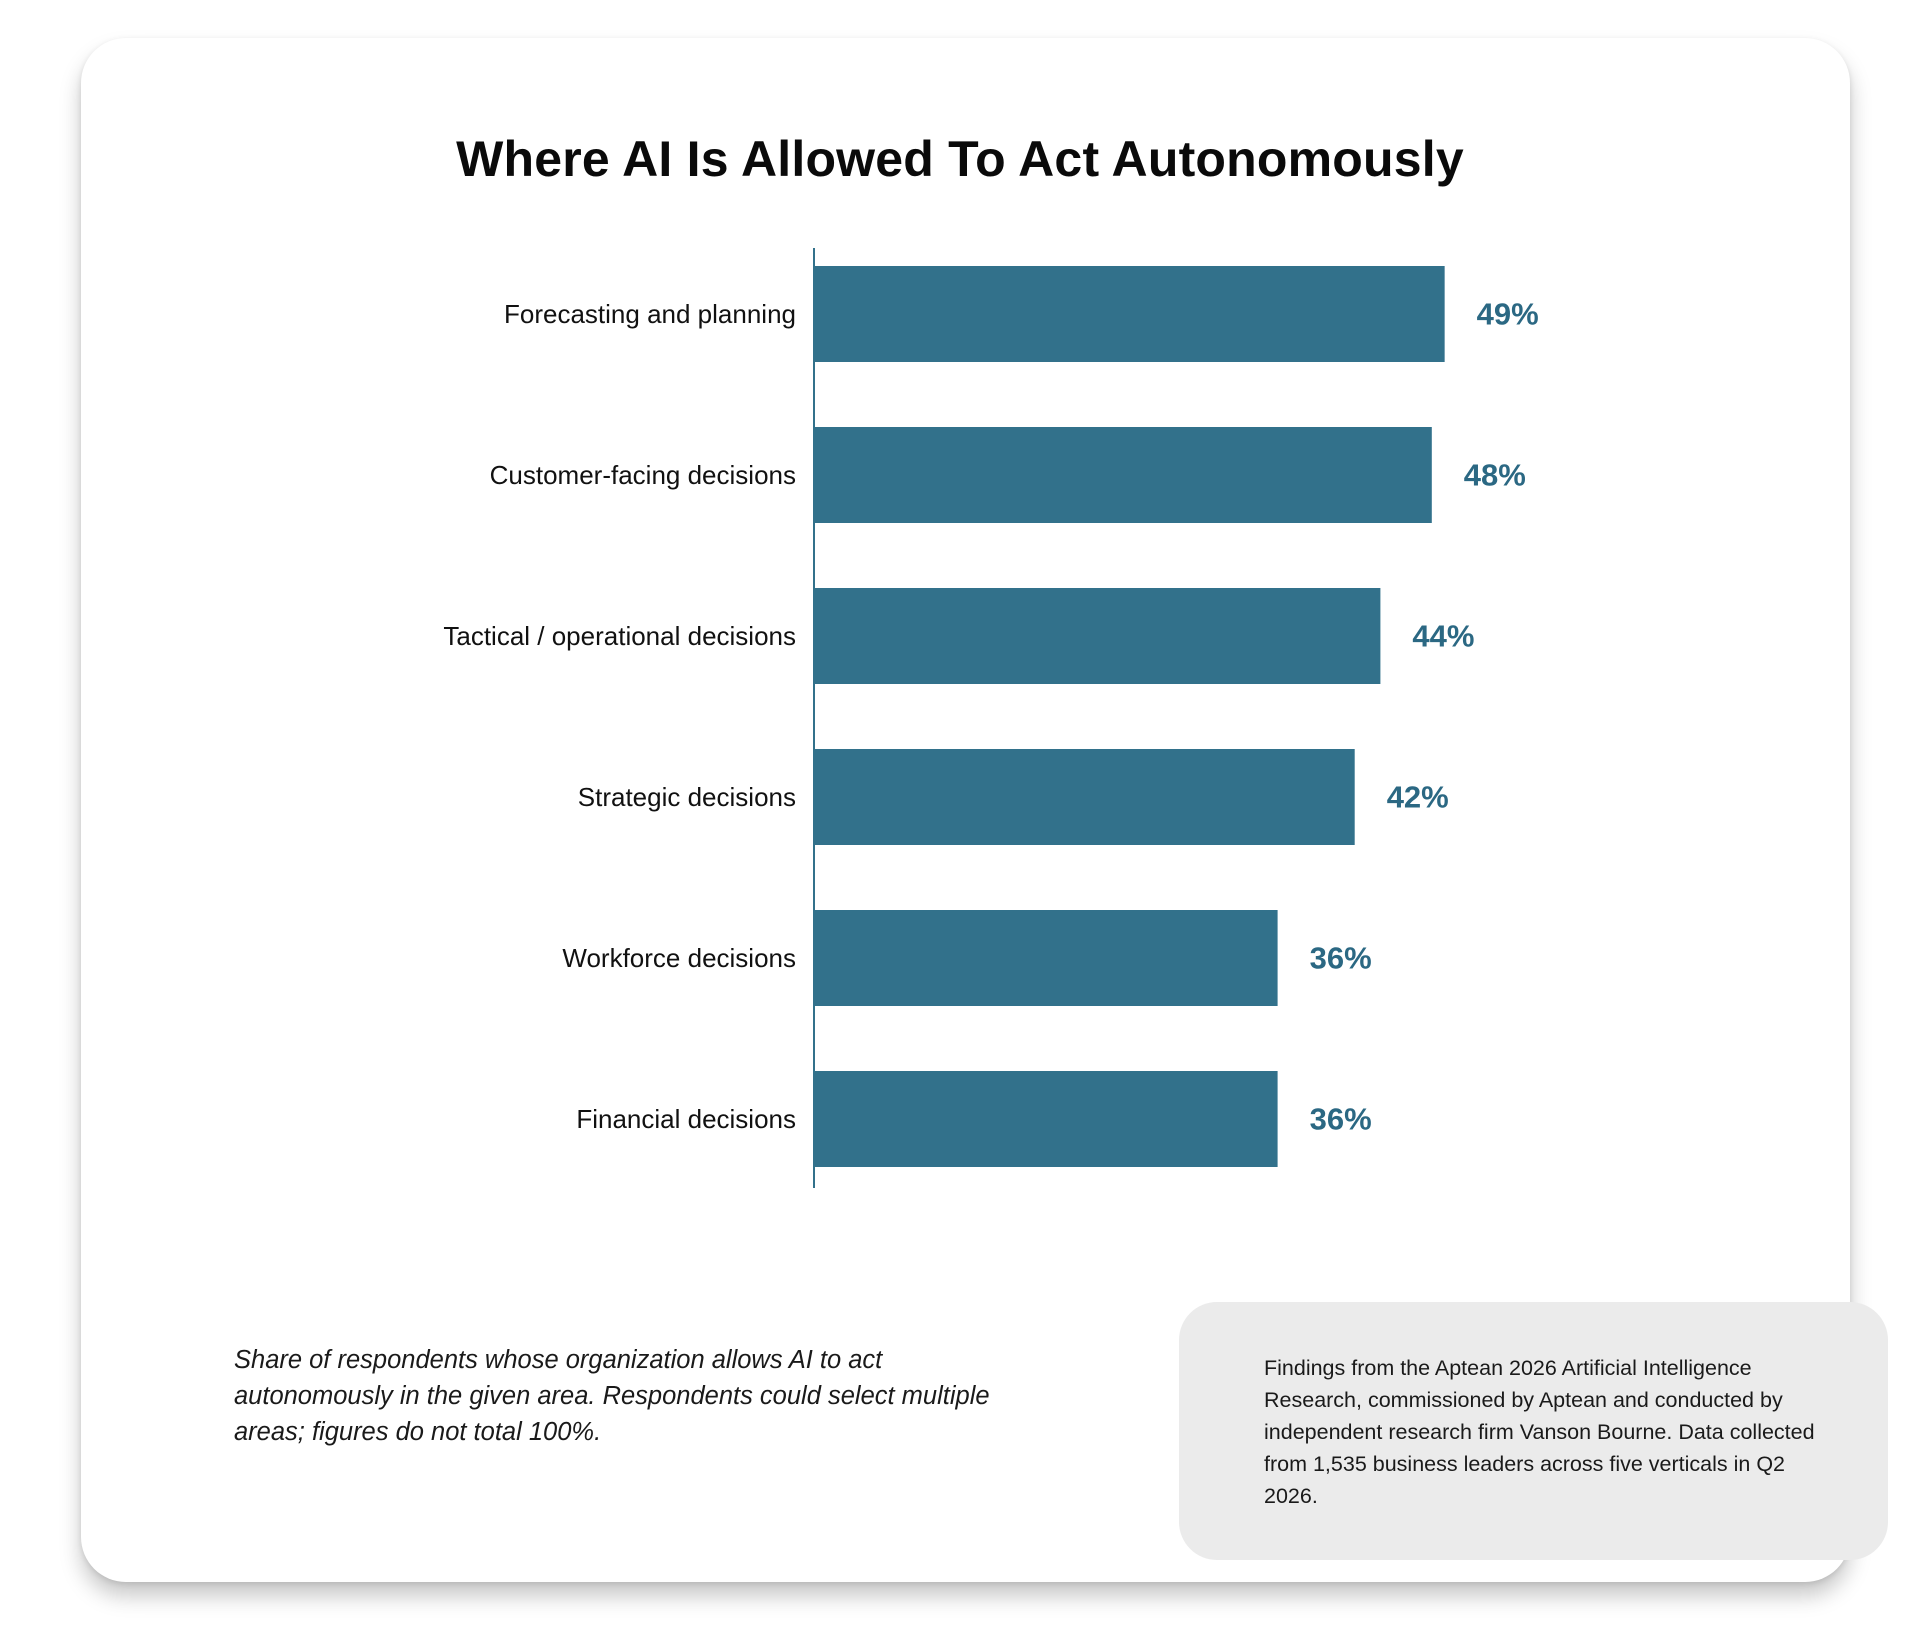 This screenshot has width=1920, height=1638. Describe the element at coordinates (1418, 797) in the screenshot. I see `value-label: 42%` at that location.